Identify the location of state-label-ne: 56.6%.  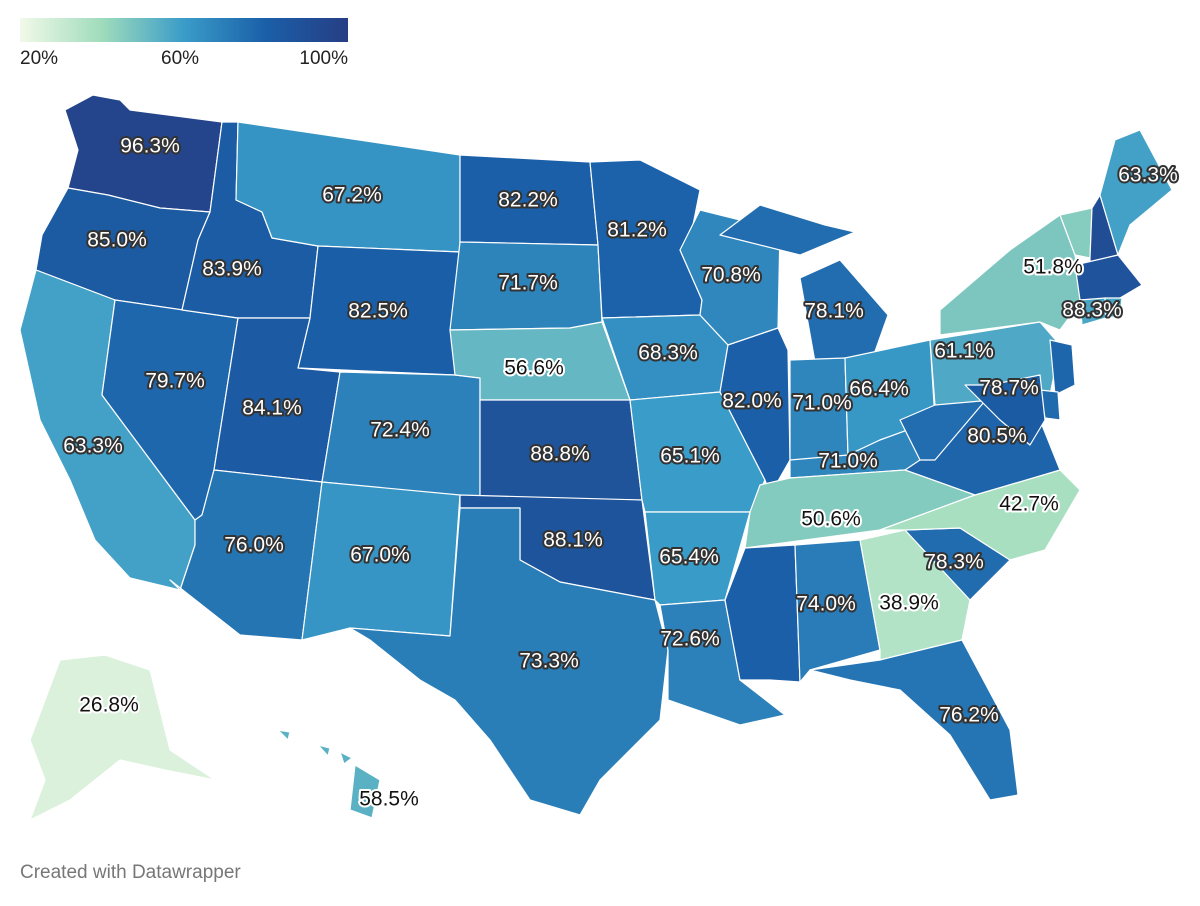
(534, 368).